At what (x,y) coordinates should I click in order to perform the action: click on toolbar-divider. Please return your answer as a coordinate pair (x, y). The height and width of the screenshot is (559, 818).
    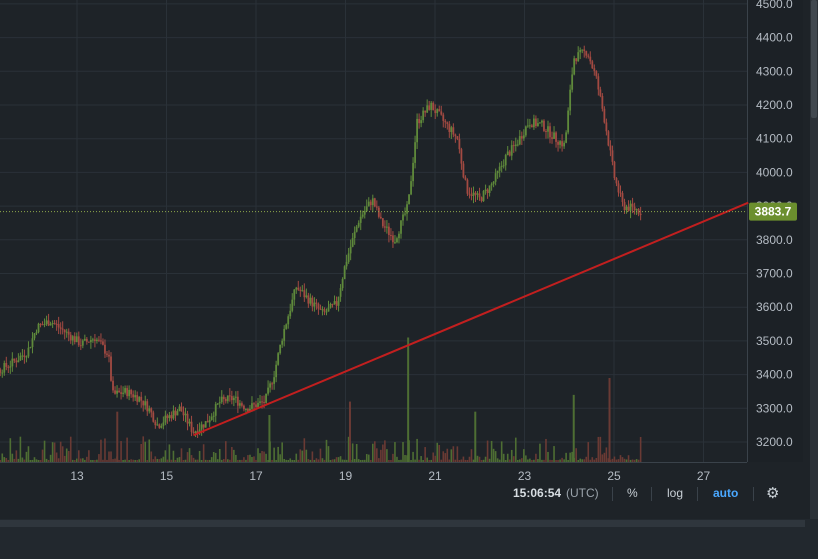
    Looking at the image, I should click on (651, 494).